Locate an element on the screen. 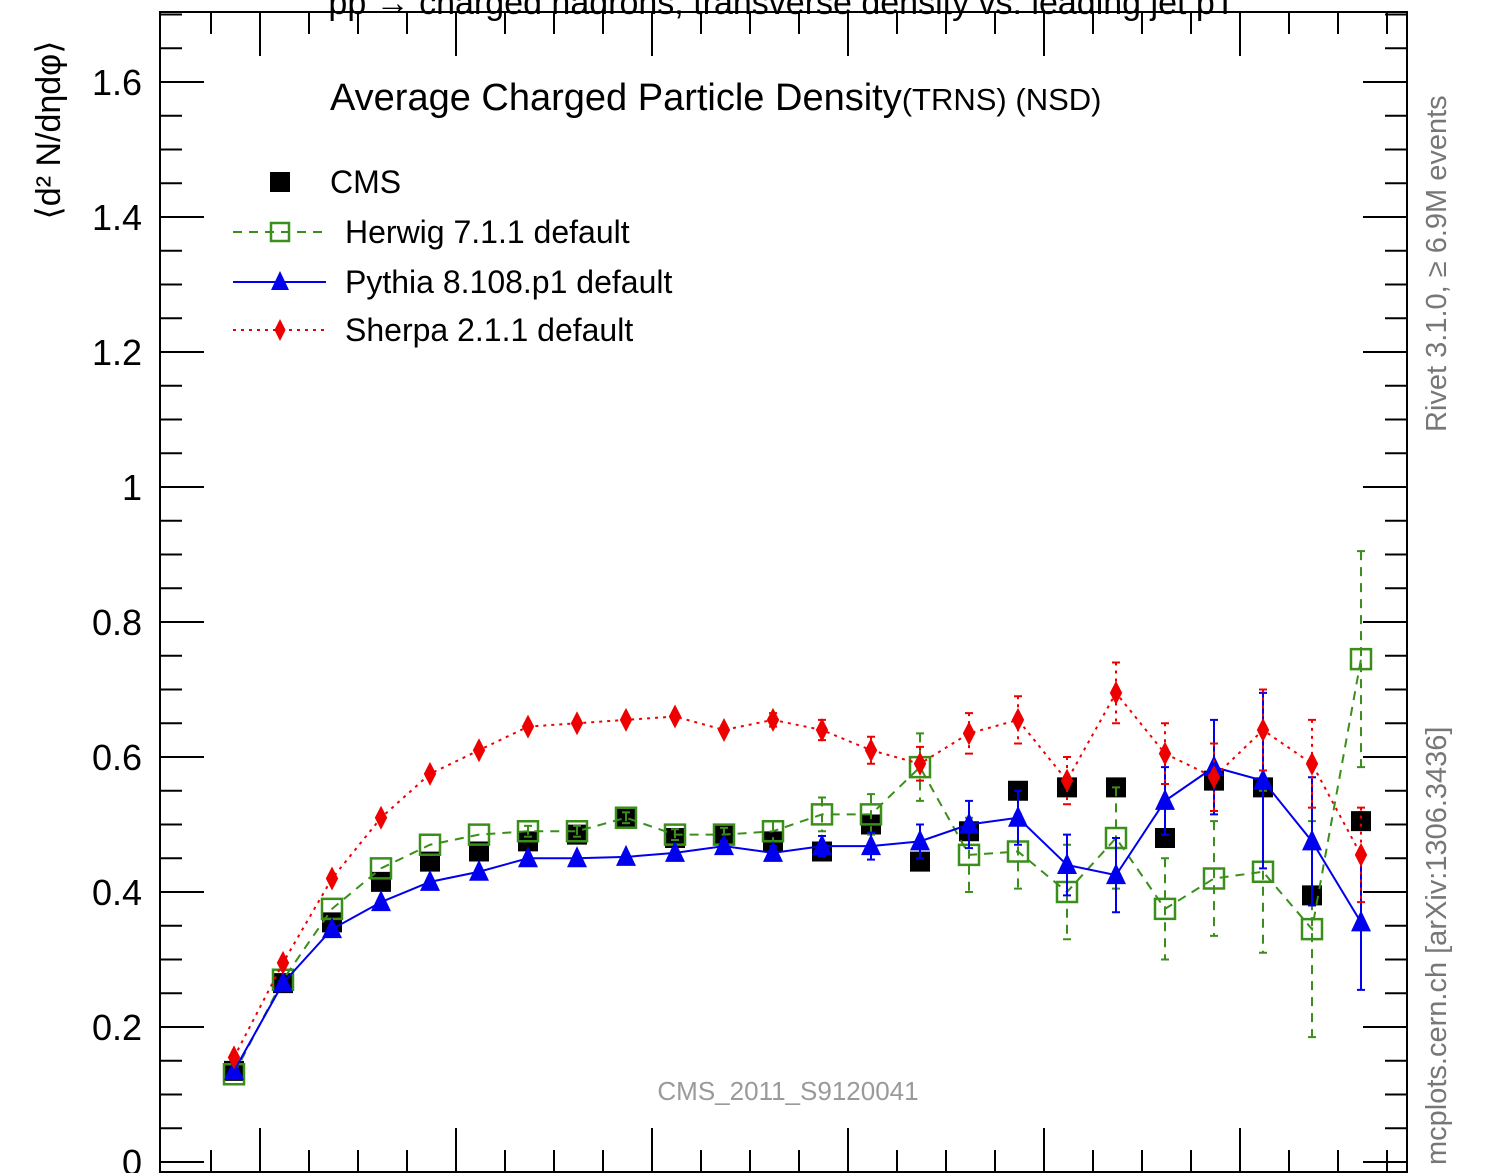  y-tick-labels: 0 0.2 0.4 0.6 0.8 1 1.2 1.4 1.6 is located at coordinates (117, 617).